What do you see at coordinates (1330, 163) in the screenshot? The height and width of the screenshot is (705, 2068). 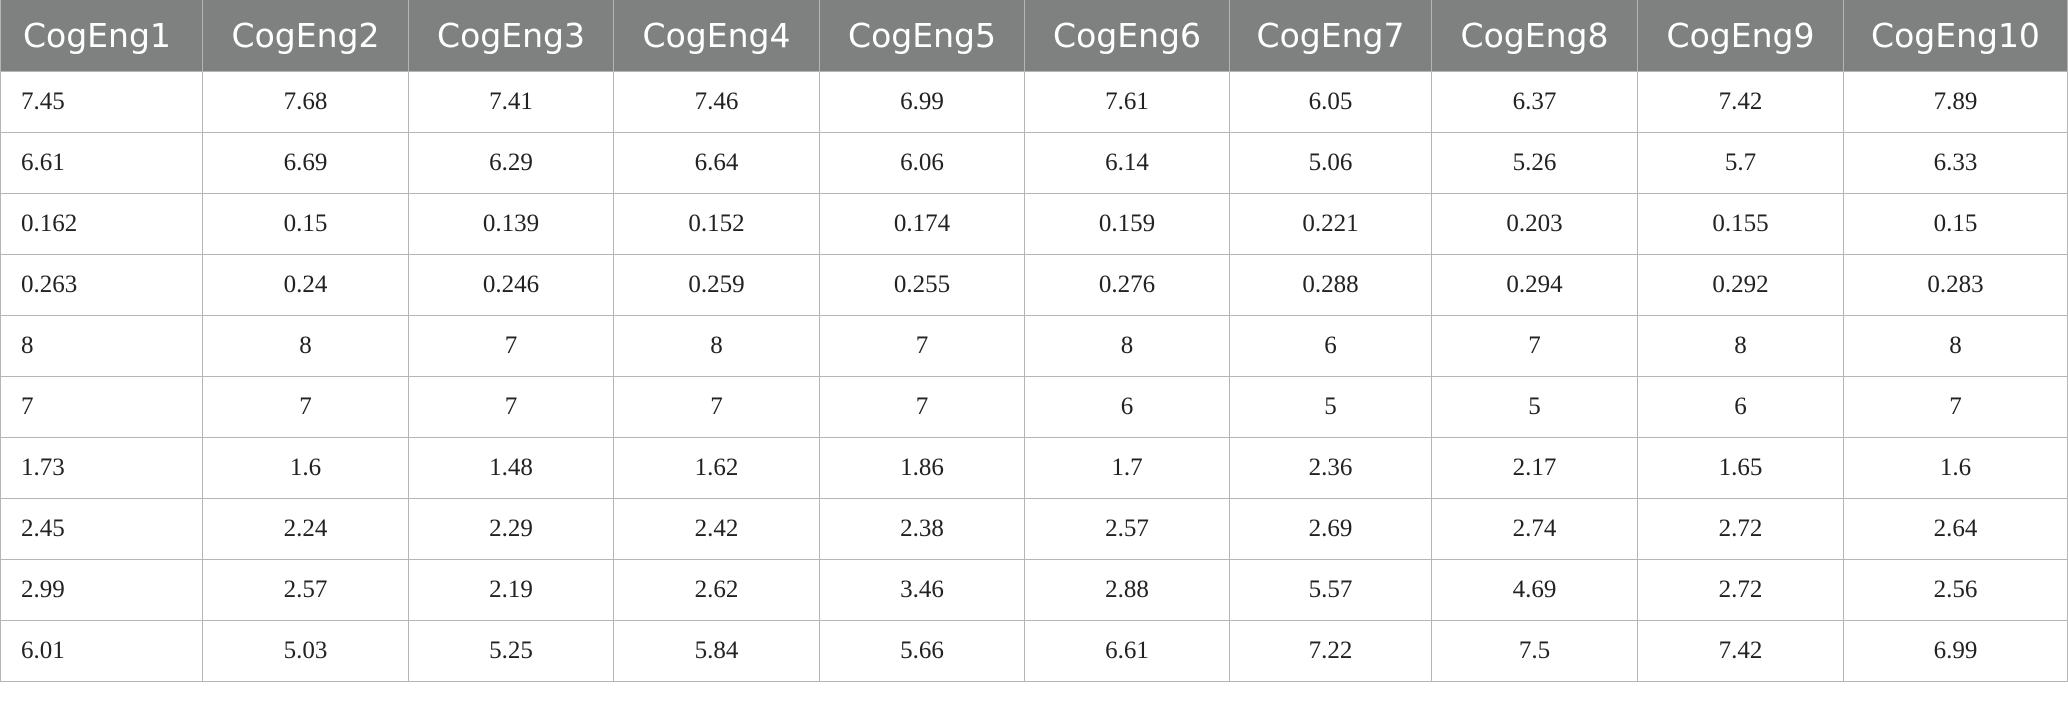 I see `table-cell: 5.06` at bounding box center [1330, 163].